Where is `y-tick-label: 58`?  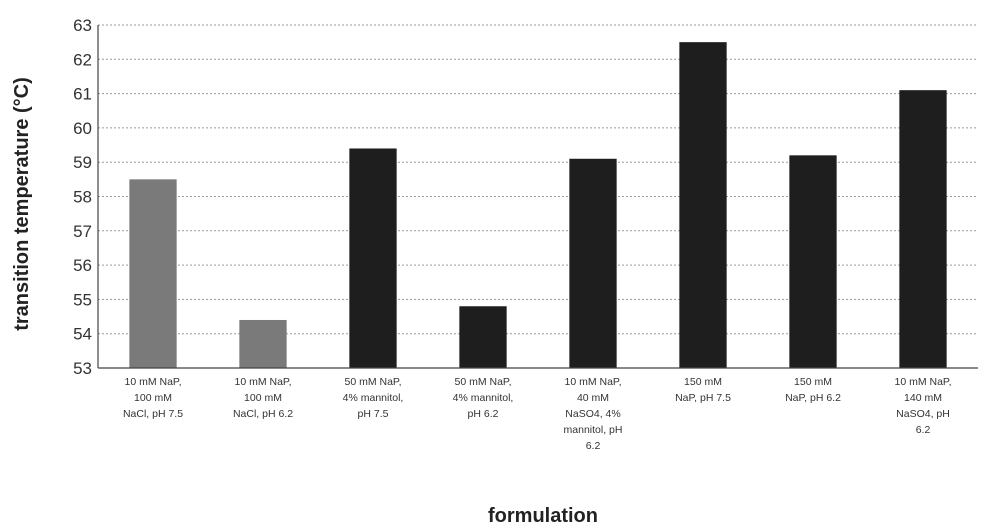 y-tick-label: 58 is located at coordinates (82, 197).